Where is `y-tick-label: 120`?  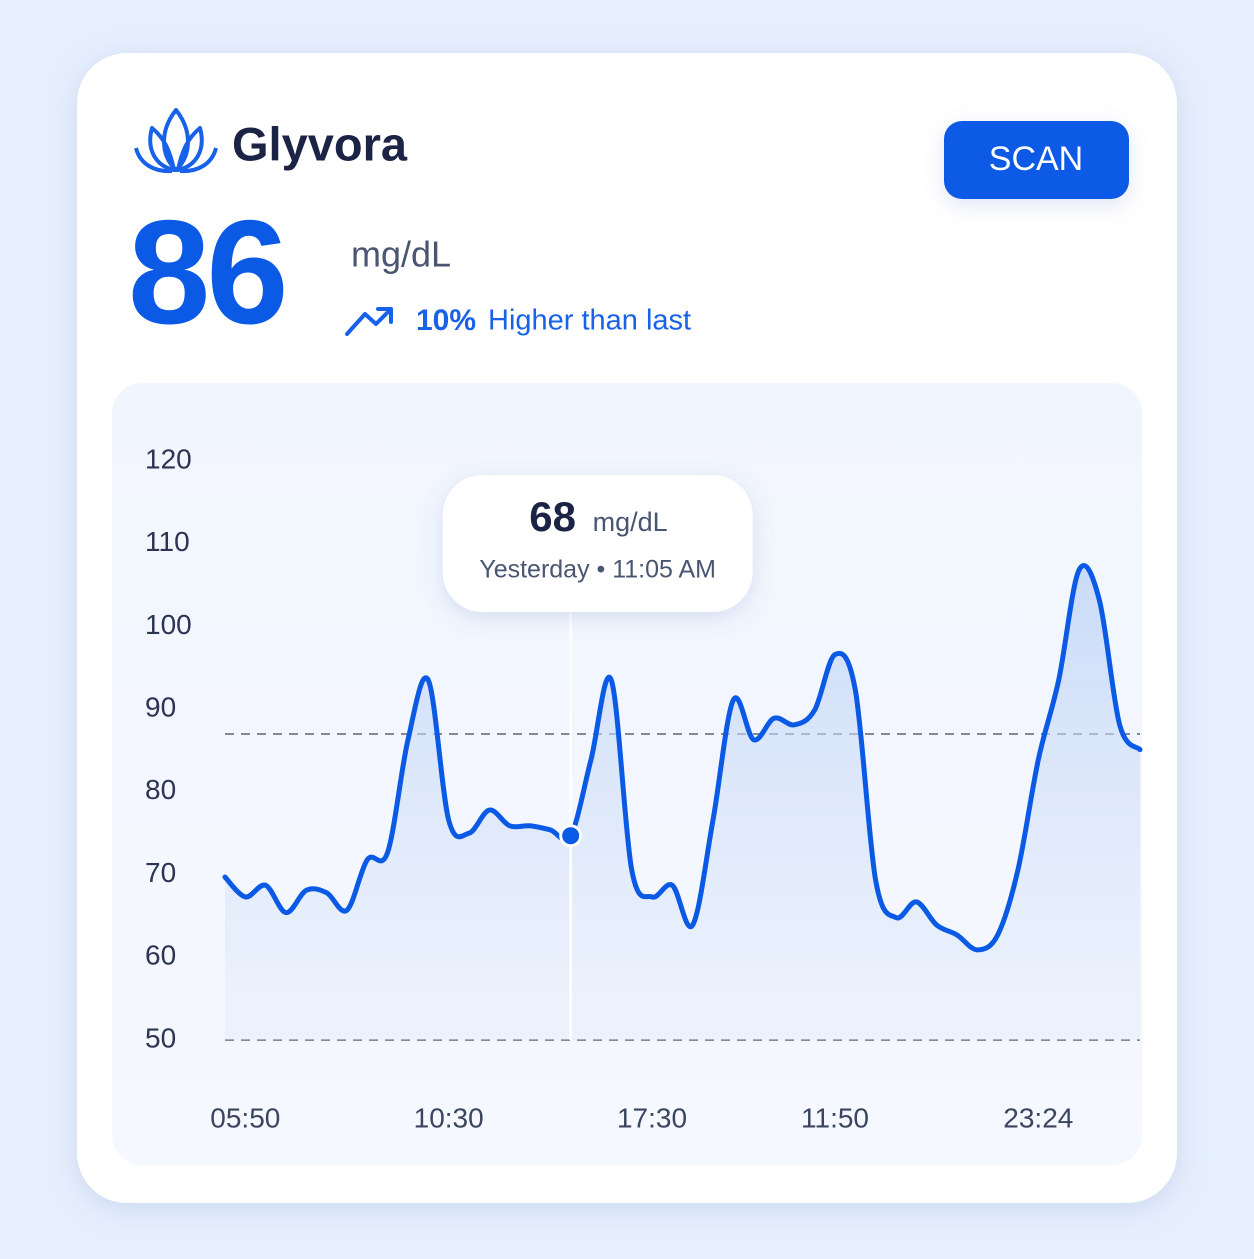 y-tick-label: 120 is located at coordinates (168, 458).